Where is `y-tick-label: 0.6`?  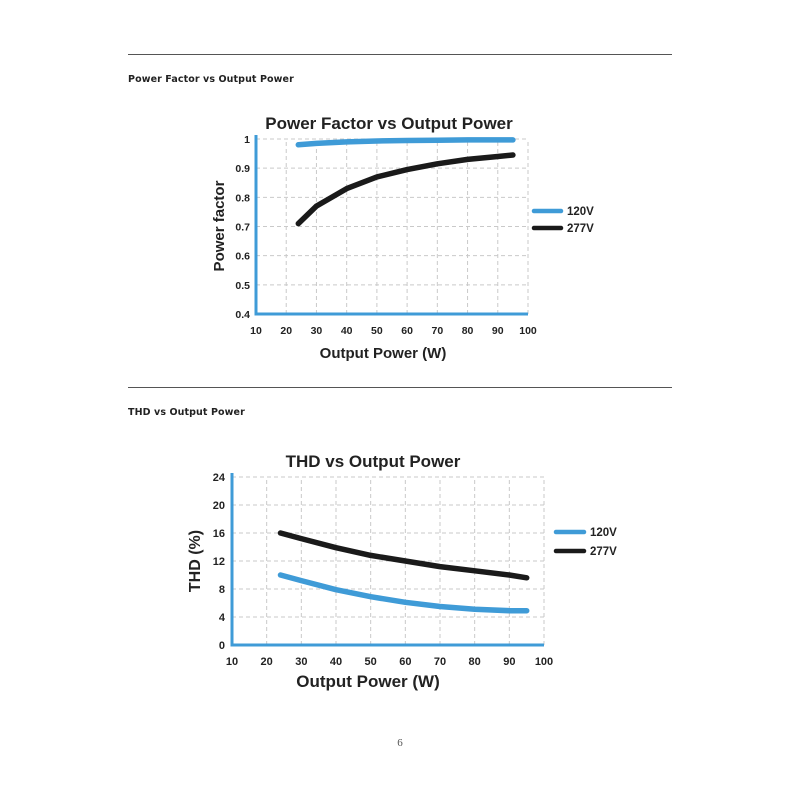 y-tick-label: 0.6 is located at coordinates (242, 257).